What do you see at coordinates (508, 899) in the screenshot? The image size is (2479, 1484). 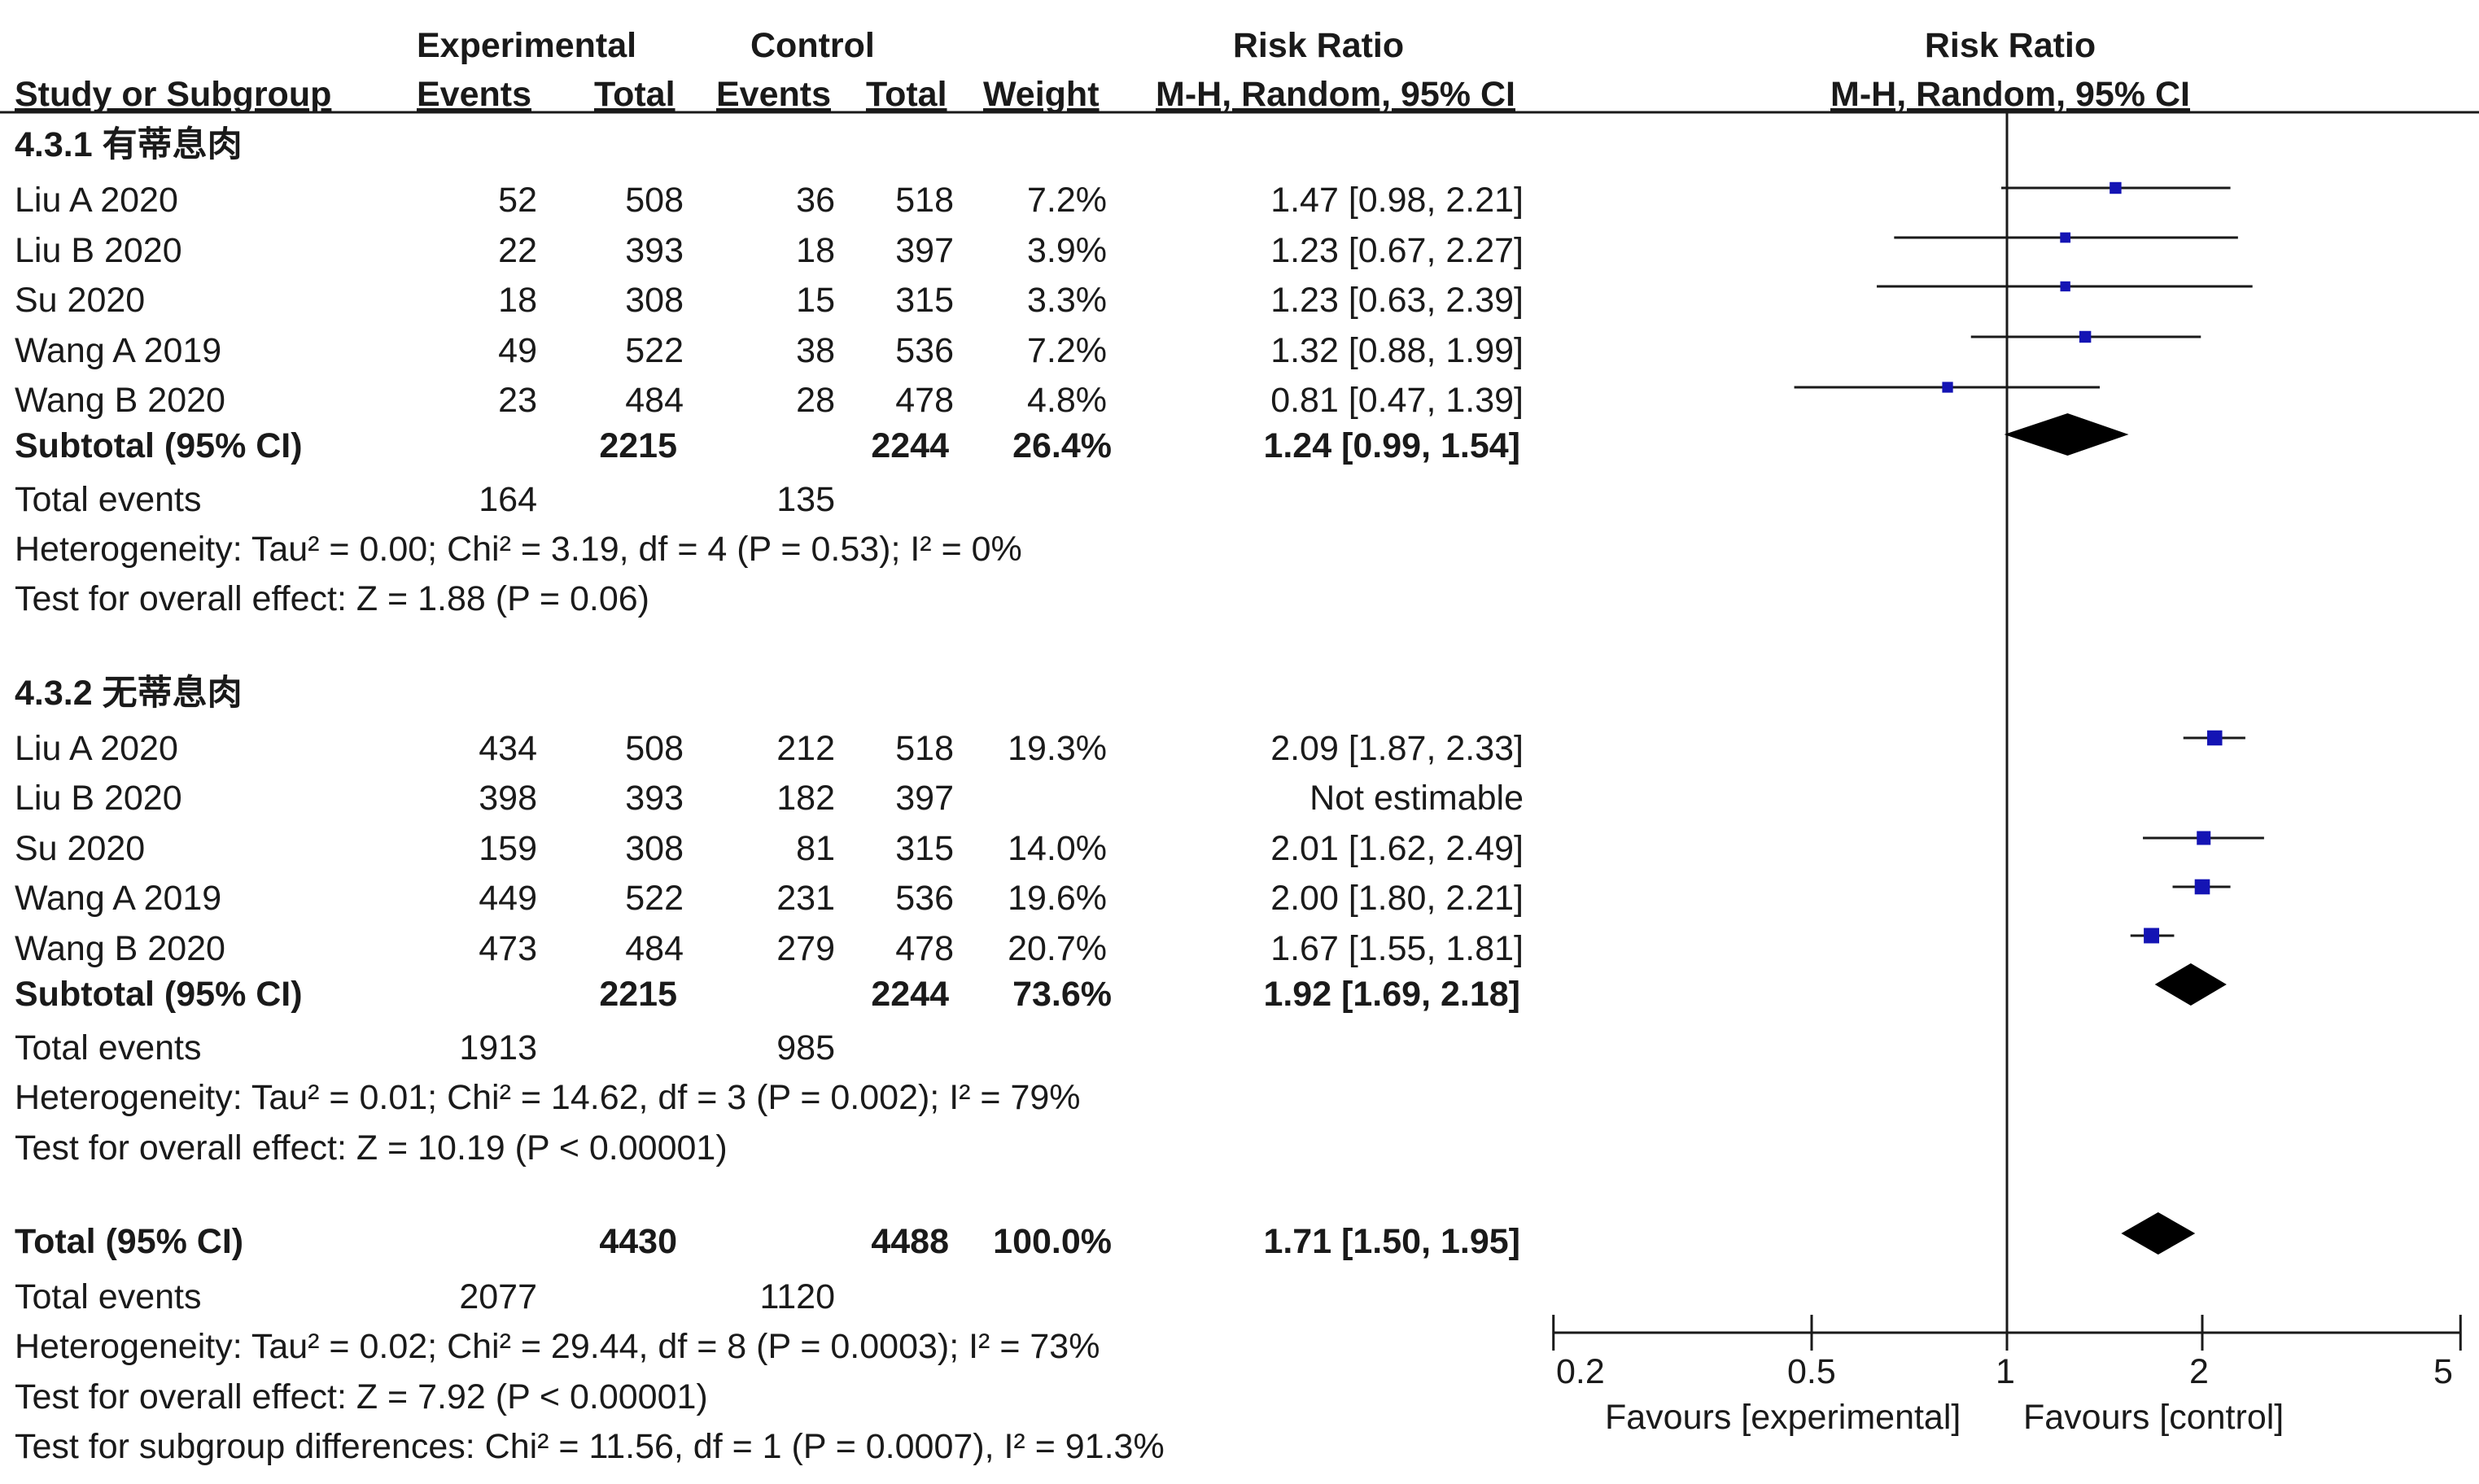 I see `exp-events: 449` at bounding box center [508, 899].